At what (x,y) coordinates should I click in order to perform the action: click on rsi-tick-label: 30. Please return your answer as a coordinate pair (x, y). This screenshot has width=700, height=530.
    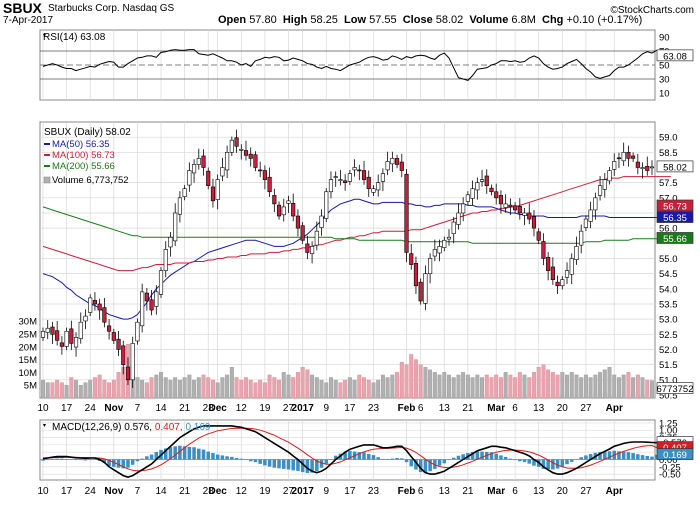
    Looking at the image, I should click on (664, 80).